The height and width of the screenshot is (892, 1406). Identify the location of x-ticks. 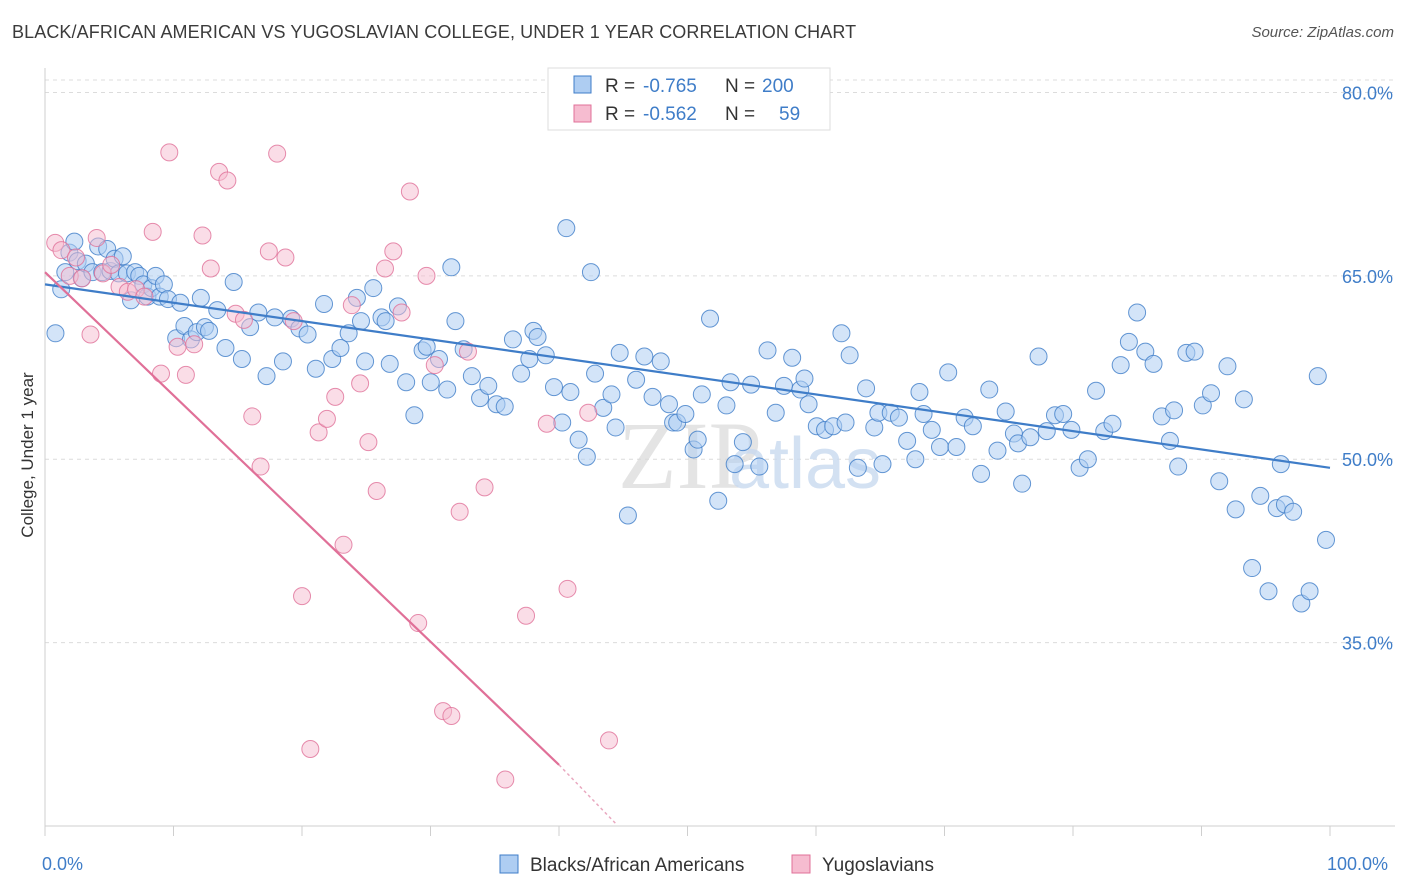
(687, 831).